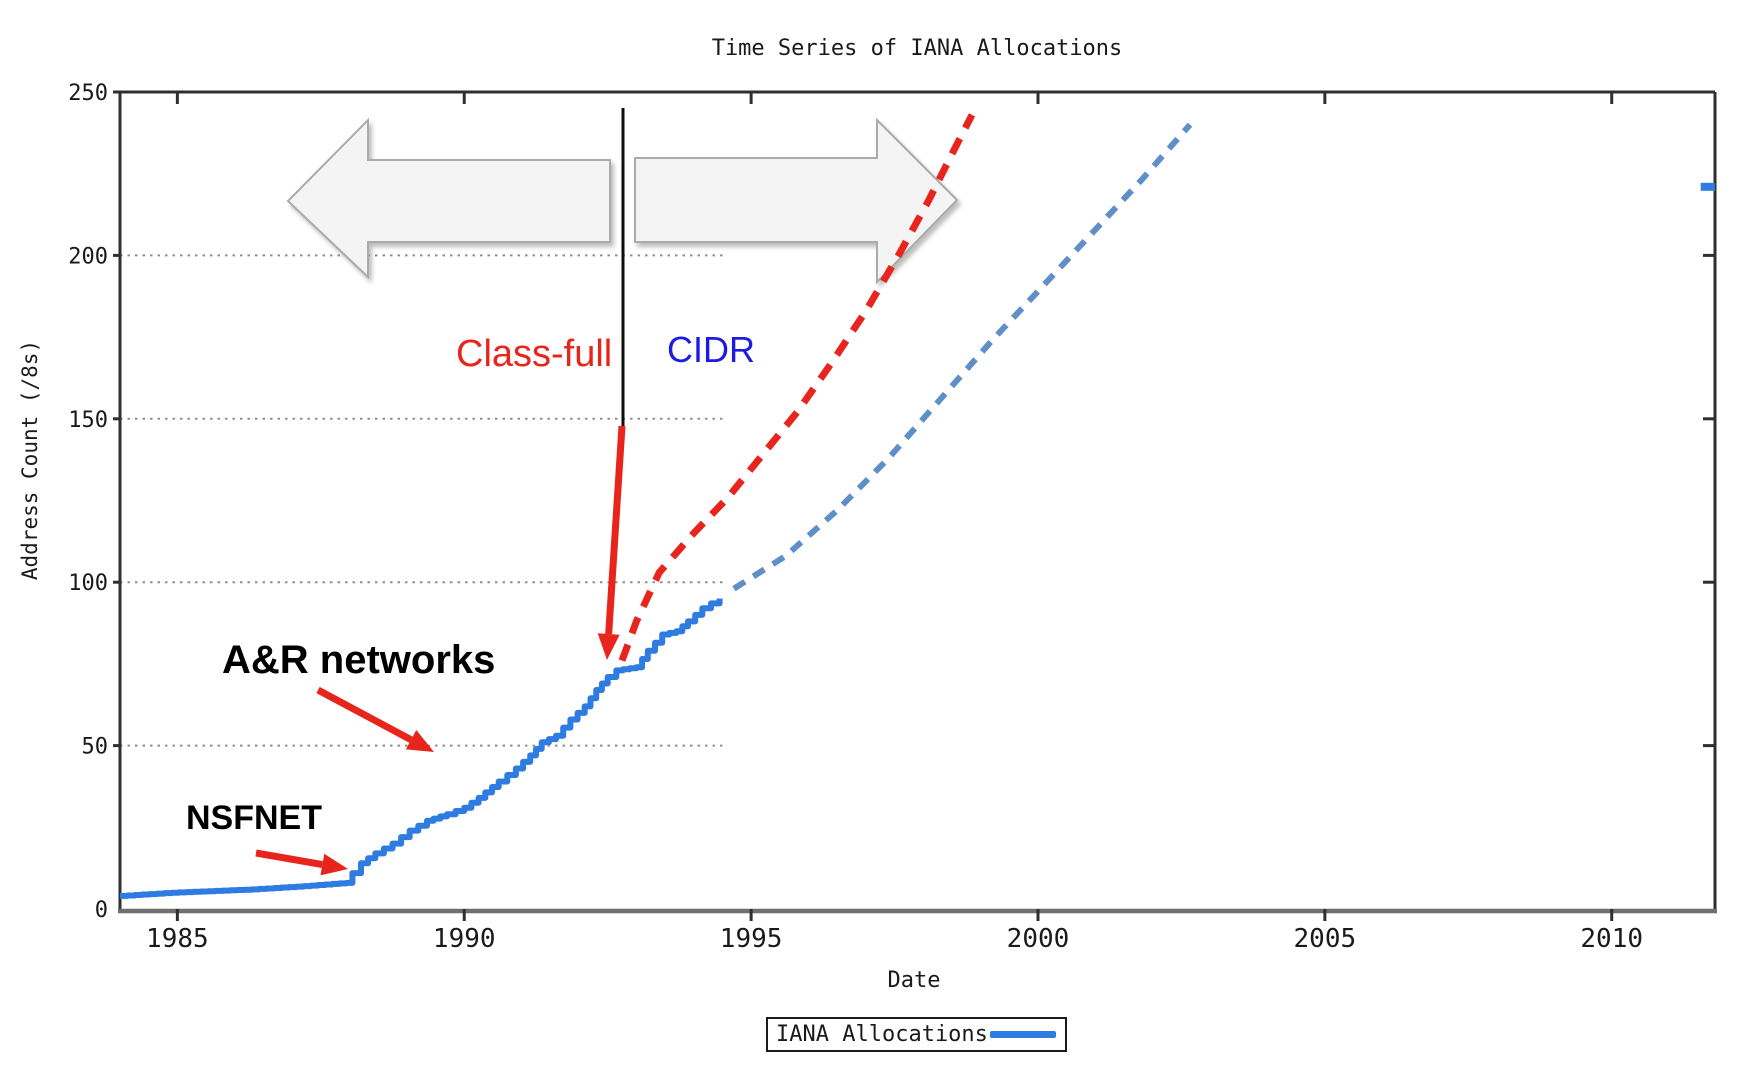 This screenshot has width=1742, height=1088. What do you see at coordinates (797, 387) in the screenshot?
I see `classfull-projection-line` at bounding box center [797, 387].